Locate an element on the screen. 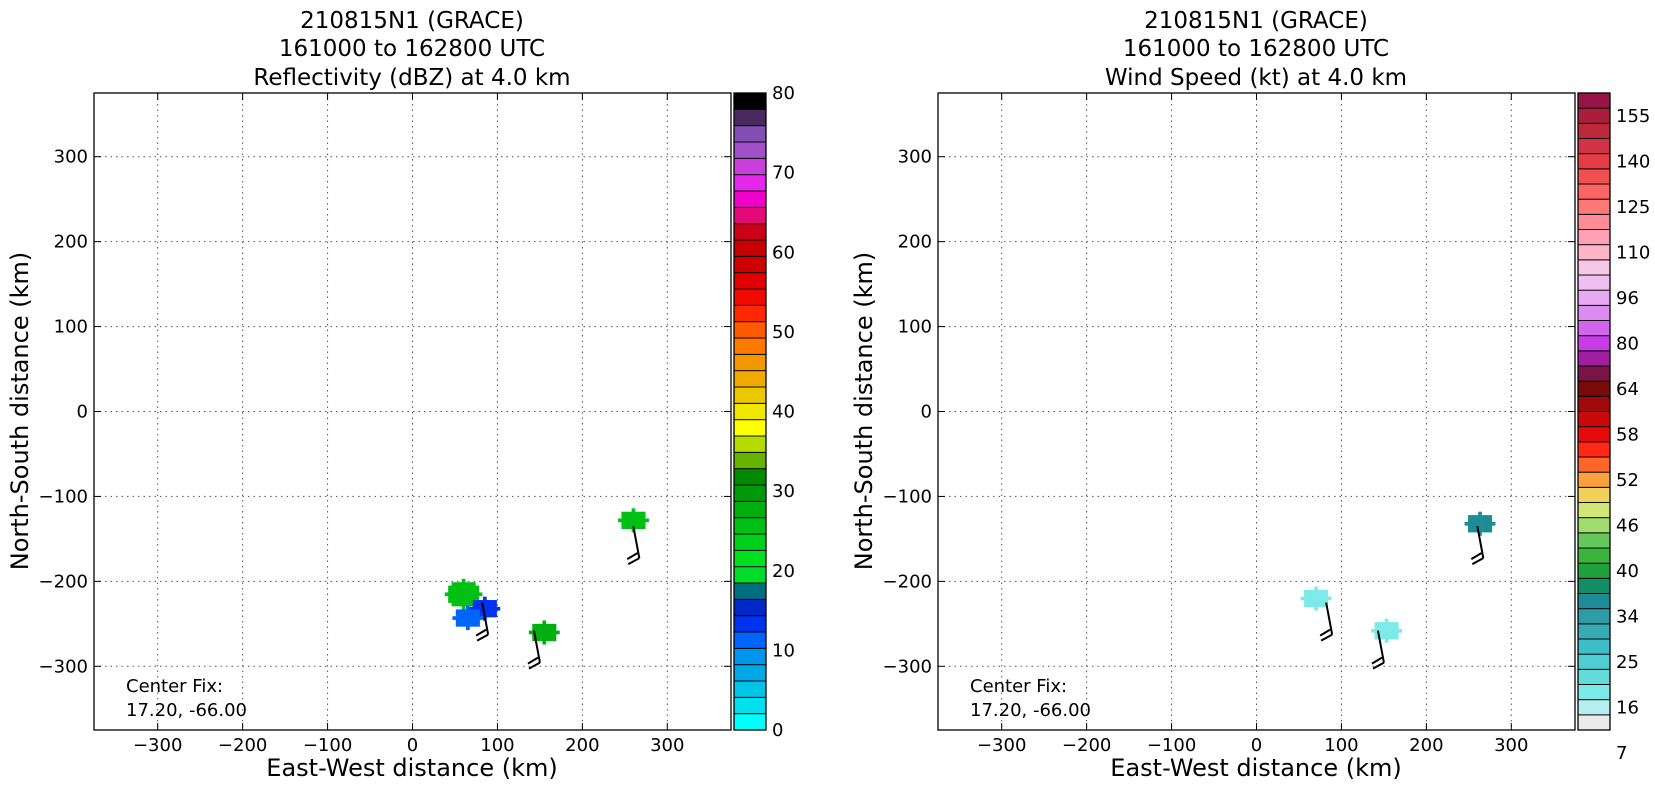  y-tick-label: −100 is located at coordinates (907, 496).